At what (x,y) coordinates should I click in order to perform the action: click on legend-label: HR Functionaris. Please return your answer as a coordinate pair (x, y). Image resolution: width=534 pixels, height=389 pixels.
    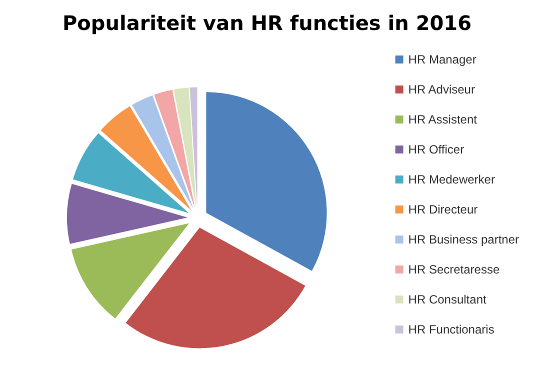
    Looking at the image, I should click on (451, 329).